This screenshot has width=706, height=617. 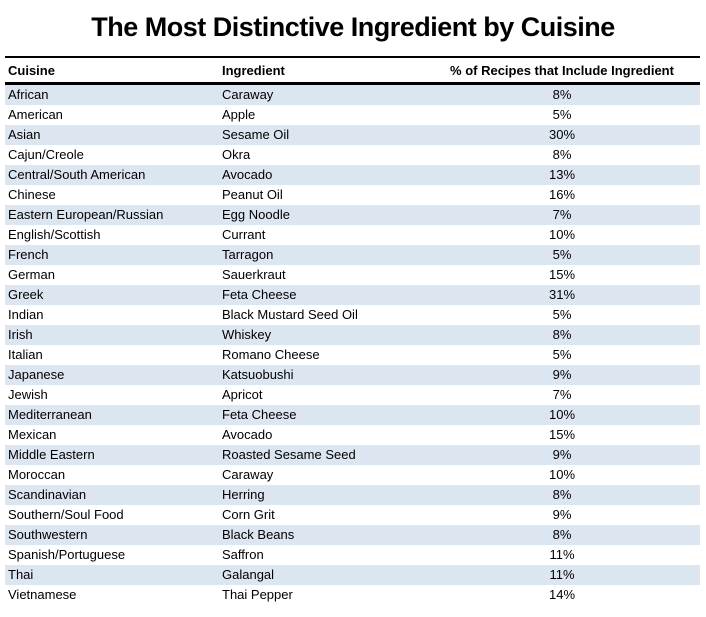 What do you see at coordinates (352, 135) in the screenshot?
I see `table-row: Asian Sesame Oil 30%` at bounding box center [352, 135].